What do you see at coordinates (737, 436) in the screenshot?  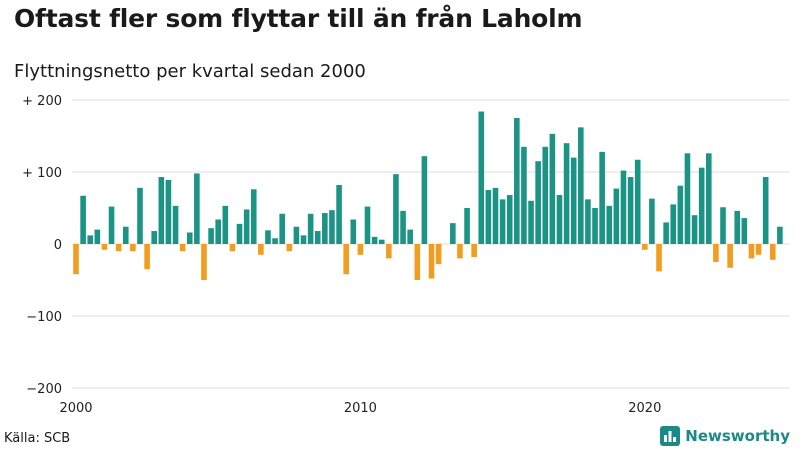 I see `brand-name: Newsworthy` at bounding box center [737, 436].